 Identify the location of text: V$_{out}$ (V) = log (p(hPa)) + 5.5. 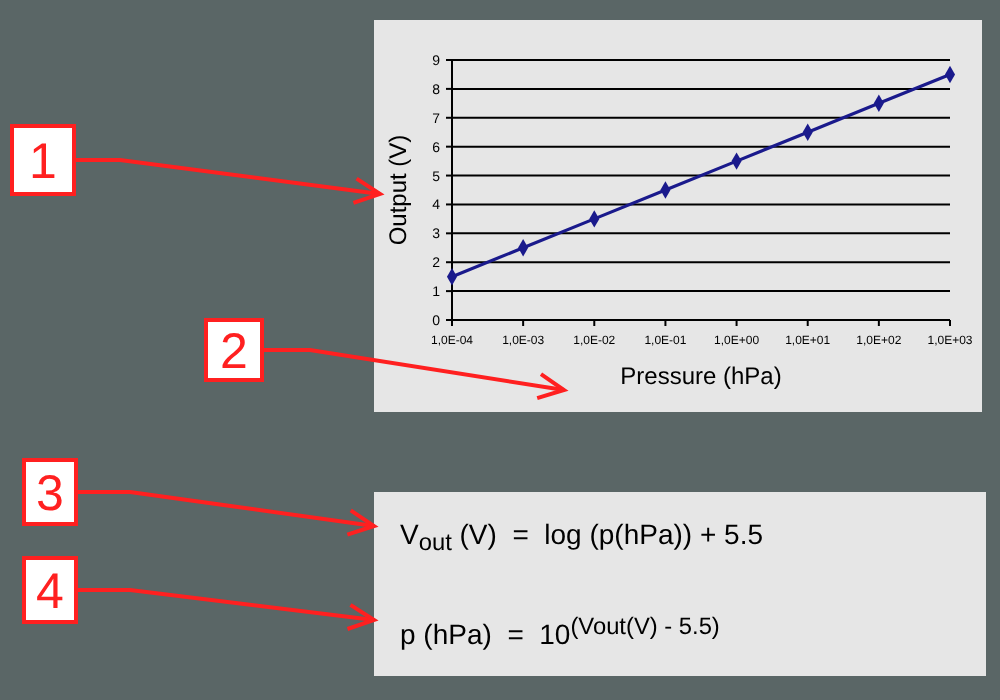
(582, 537).